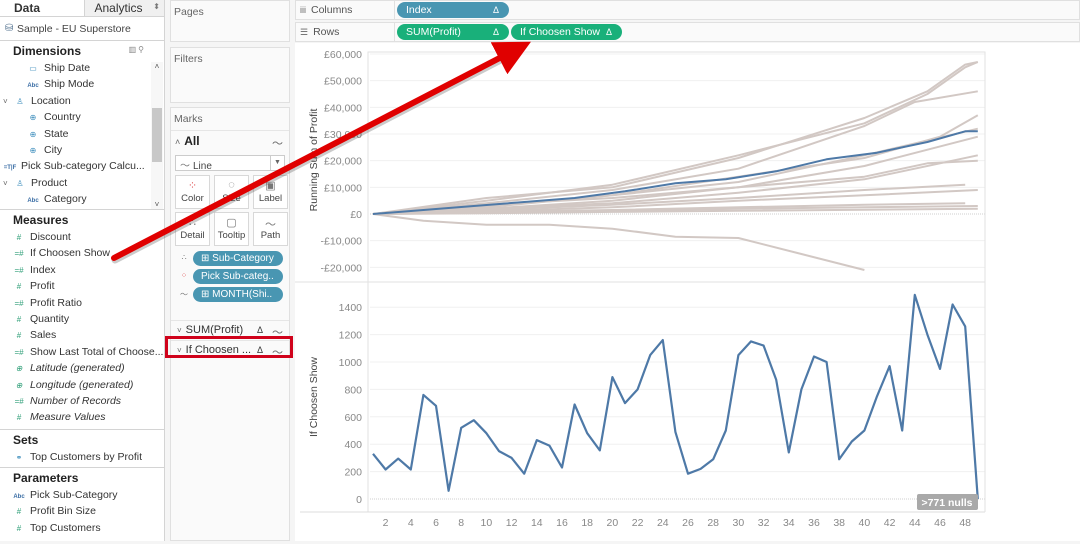  Describe the element at coordinates (865, 523) in the screenshot. I see `x-tick-label: 40` at that location.